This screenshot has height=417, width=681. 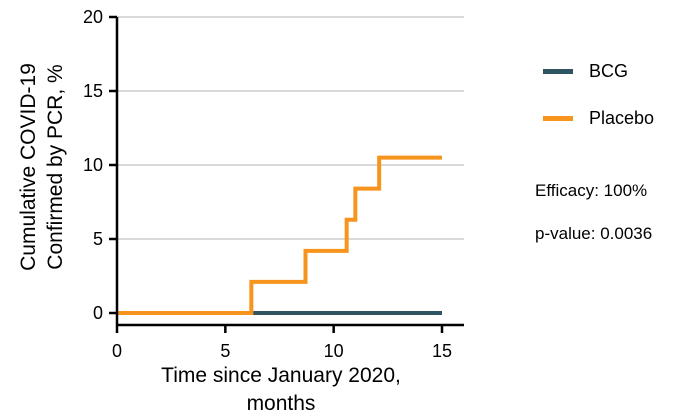 What do you see at coordinates (93, 17) in the screenshot?
I see `y-tick-label-20: 20` at bounding box center [93, 17].